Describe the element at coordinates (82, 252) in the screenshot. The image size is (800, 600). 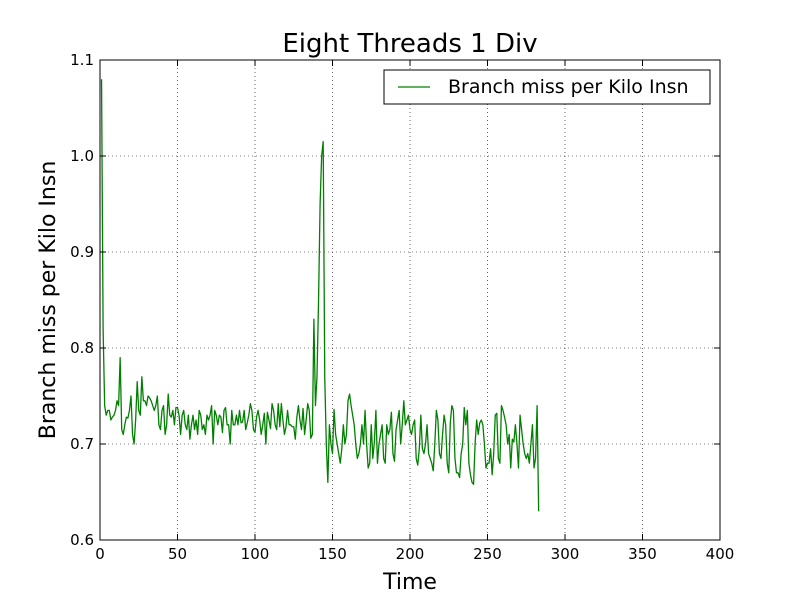
I see `y-tick-label: 0.9` at that location.